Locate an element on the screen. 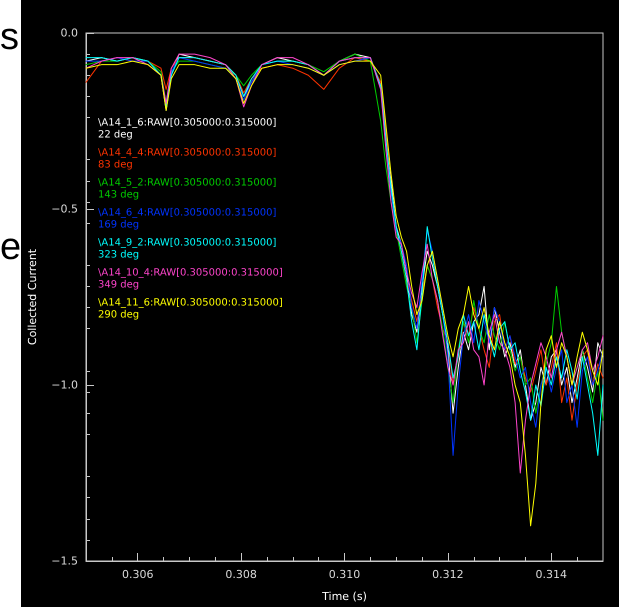  x-axis-title: Time (s) is located at coordinates (344, 596).